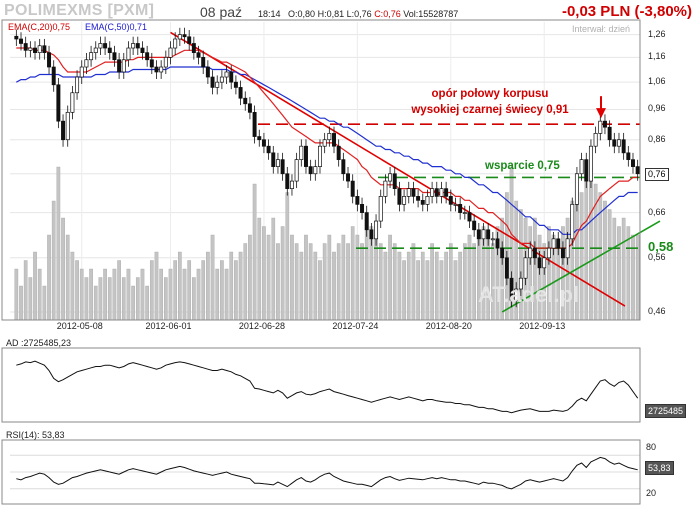 The image size is (700, 522). I want to click on date-tick-label: 2012-05-08, so click(79, 326).